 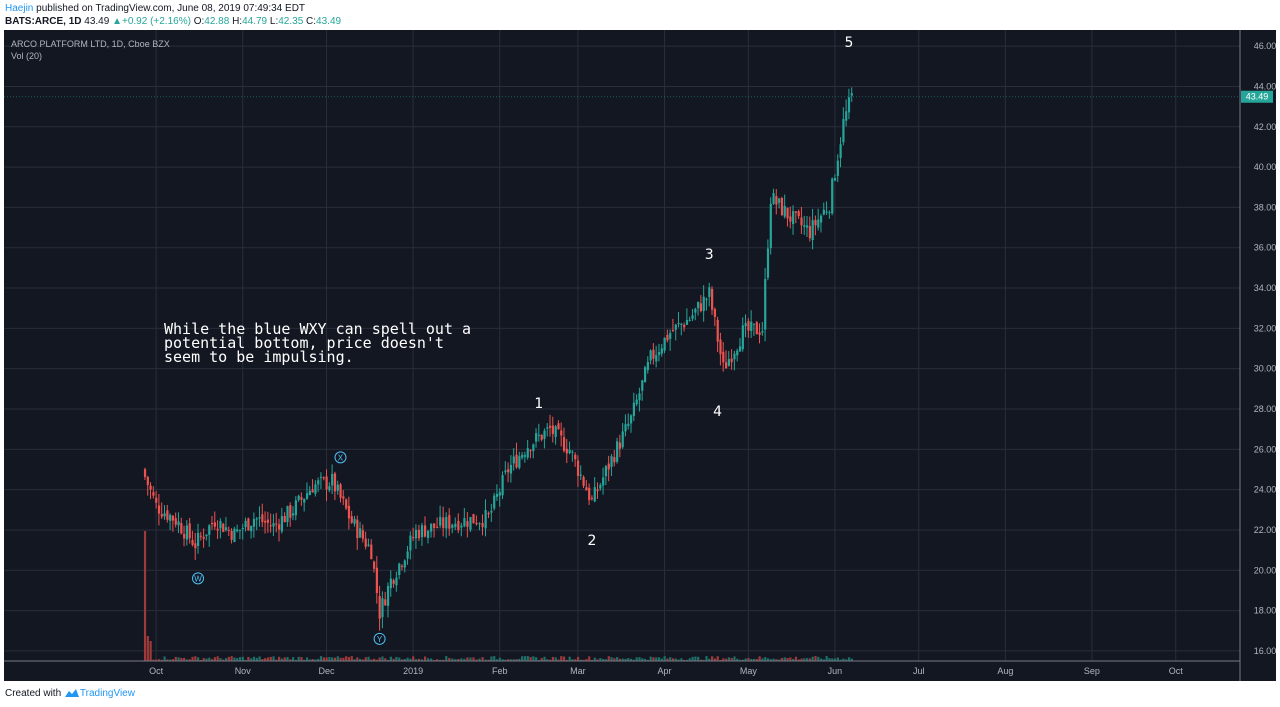 What do you see at coordinates (19, 8) in the screenshot?
I see `author-link: Haejin` at bounding box center [19, 8].